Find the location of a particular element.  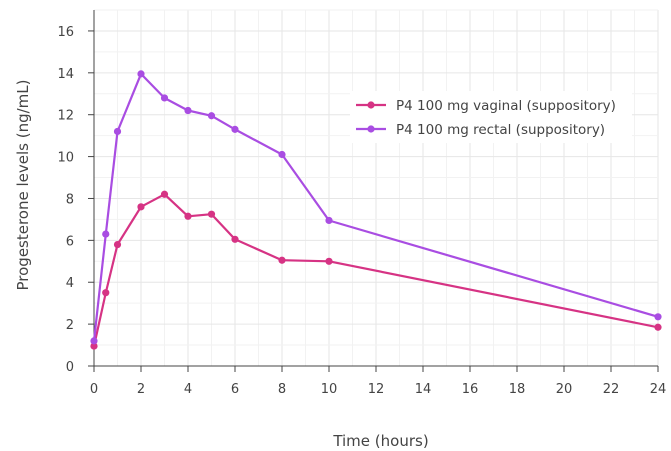

x-tick-label: 12 is located at coordinates (376, 389).